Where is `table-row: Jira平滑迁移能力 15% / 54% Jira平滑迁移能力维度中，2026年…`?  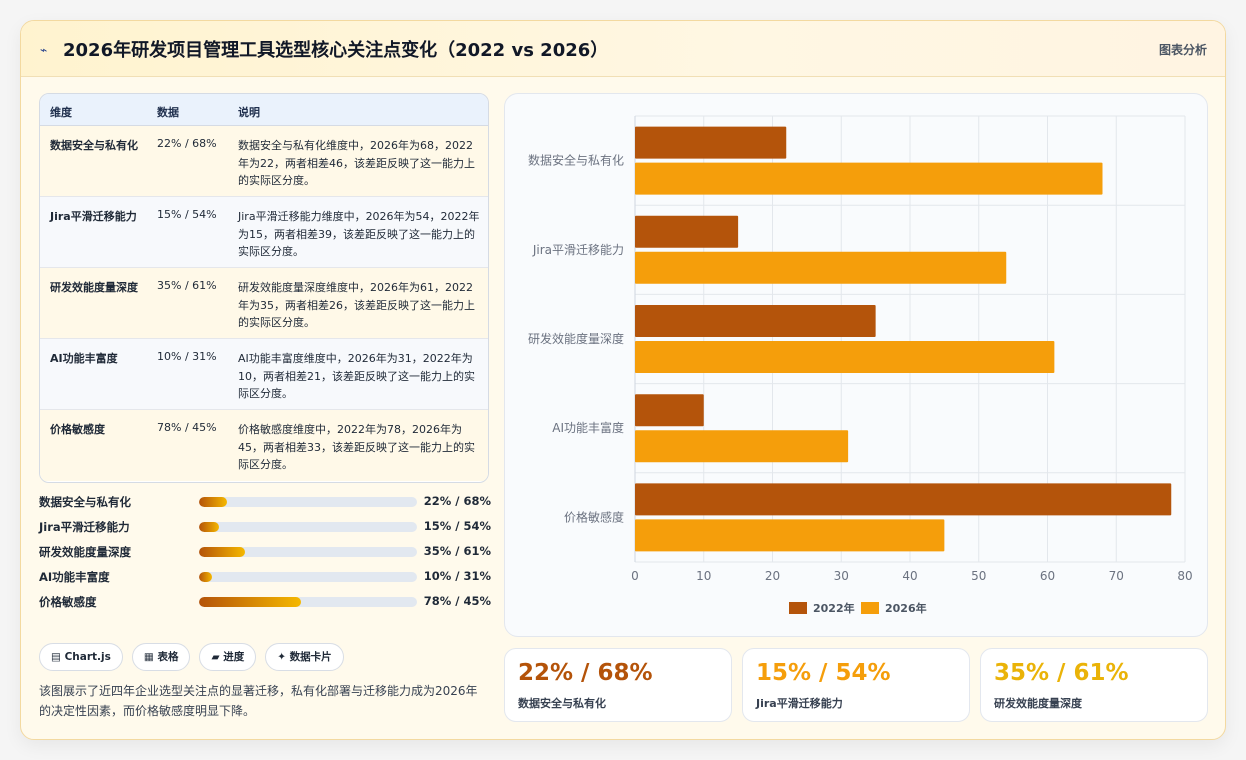
table-row: Jira平滑迁移能力 15% / 54% Jira平滑迁移能力维度中，2026年… is located at coordinates (264, 232).